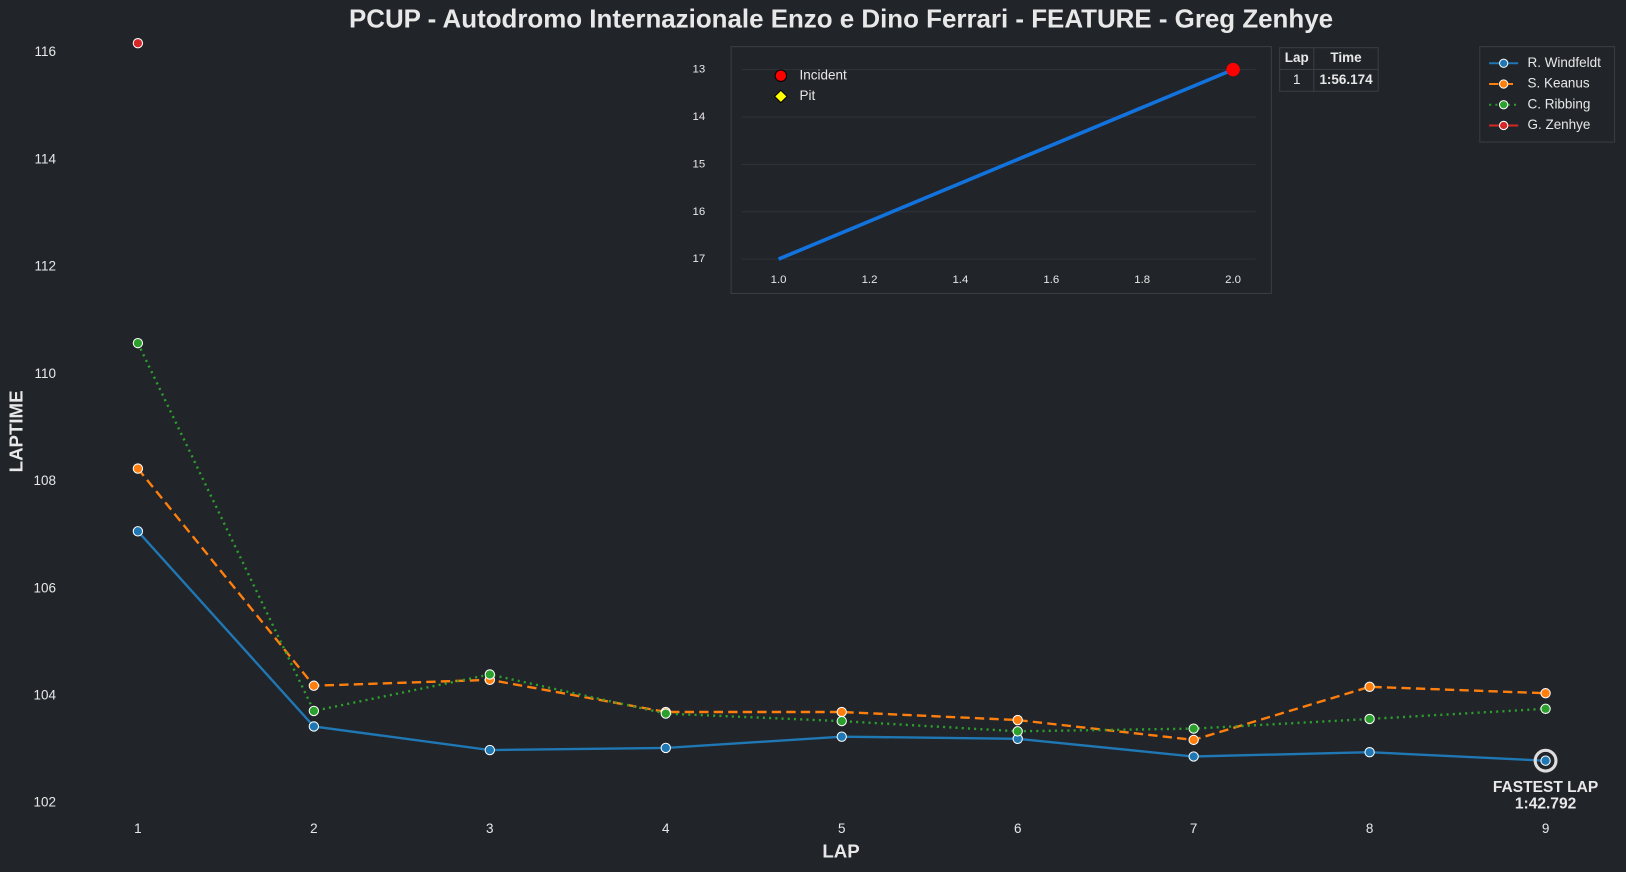  What do you see at coordinates (489, 828) in the screenshot?
I see `x-tick-label: 3` at bounding box center [489, 828].